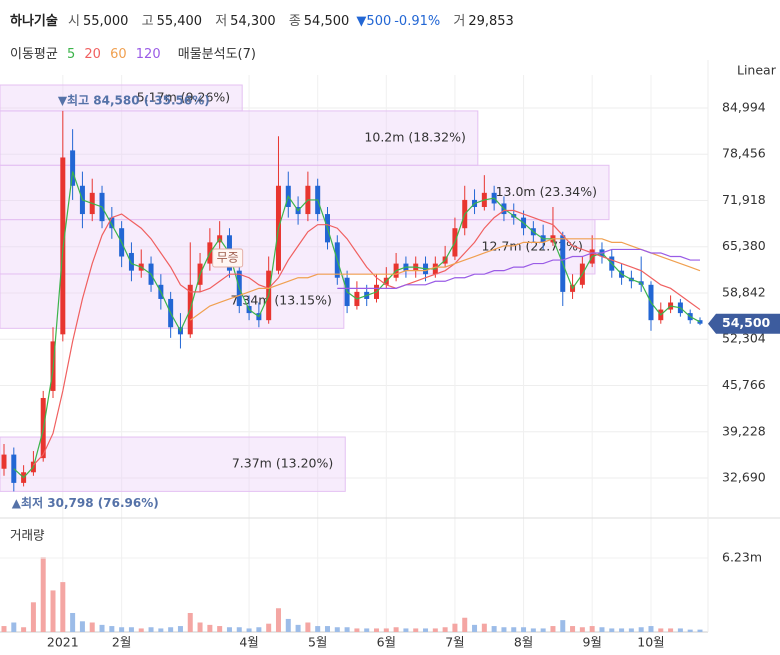 This screenshot has width=780, height=655. What do you see at coordinates (374, 21) in the screenshot?
I see `change: ▼500` at bounding box center [374, 21].